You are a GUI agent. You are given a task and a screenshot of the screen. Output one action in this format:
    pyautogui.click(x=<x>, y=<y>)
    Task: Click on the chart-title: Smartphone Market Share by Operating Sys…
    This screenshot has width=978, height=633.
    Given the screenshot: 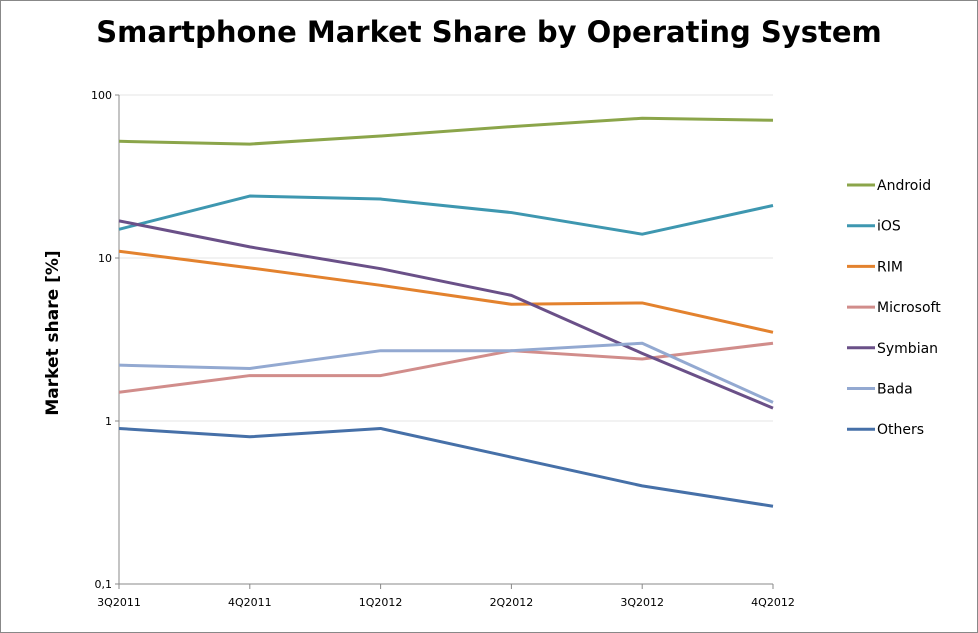 What is the action you would take?
    pyautogui.click(x=489, y=32)
    